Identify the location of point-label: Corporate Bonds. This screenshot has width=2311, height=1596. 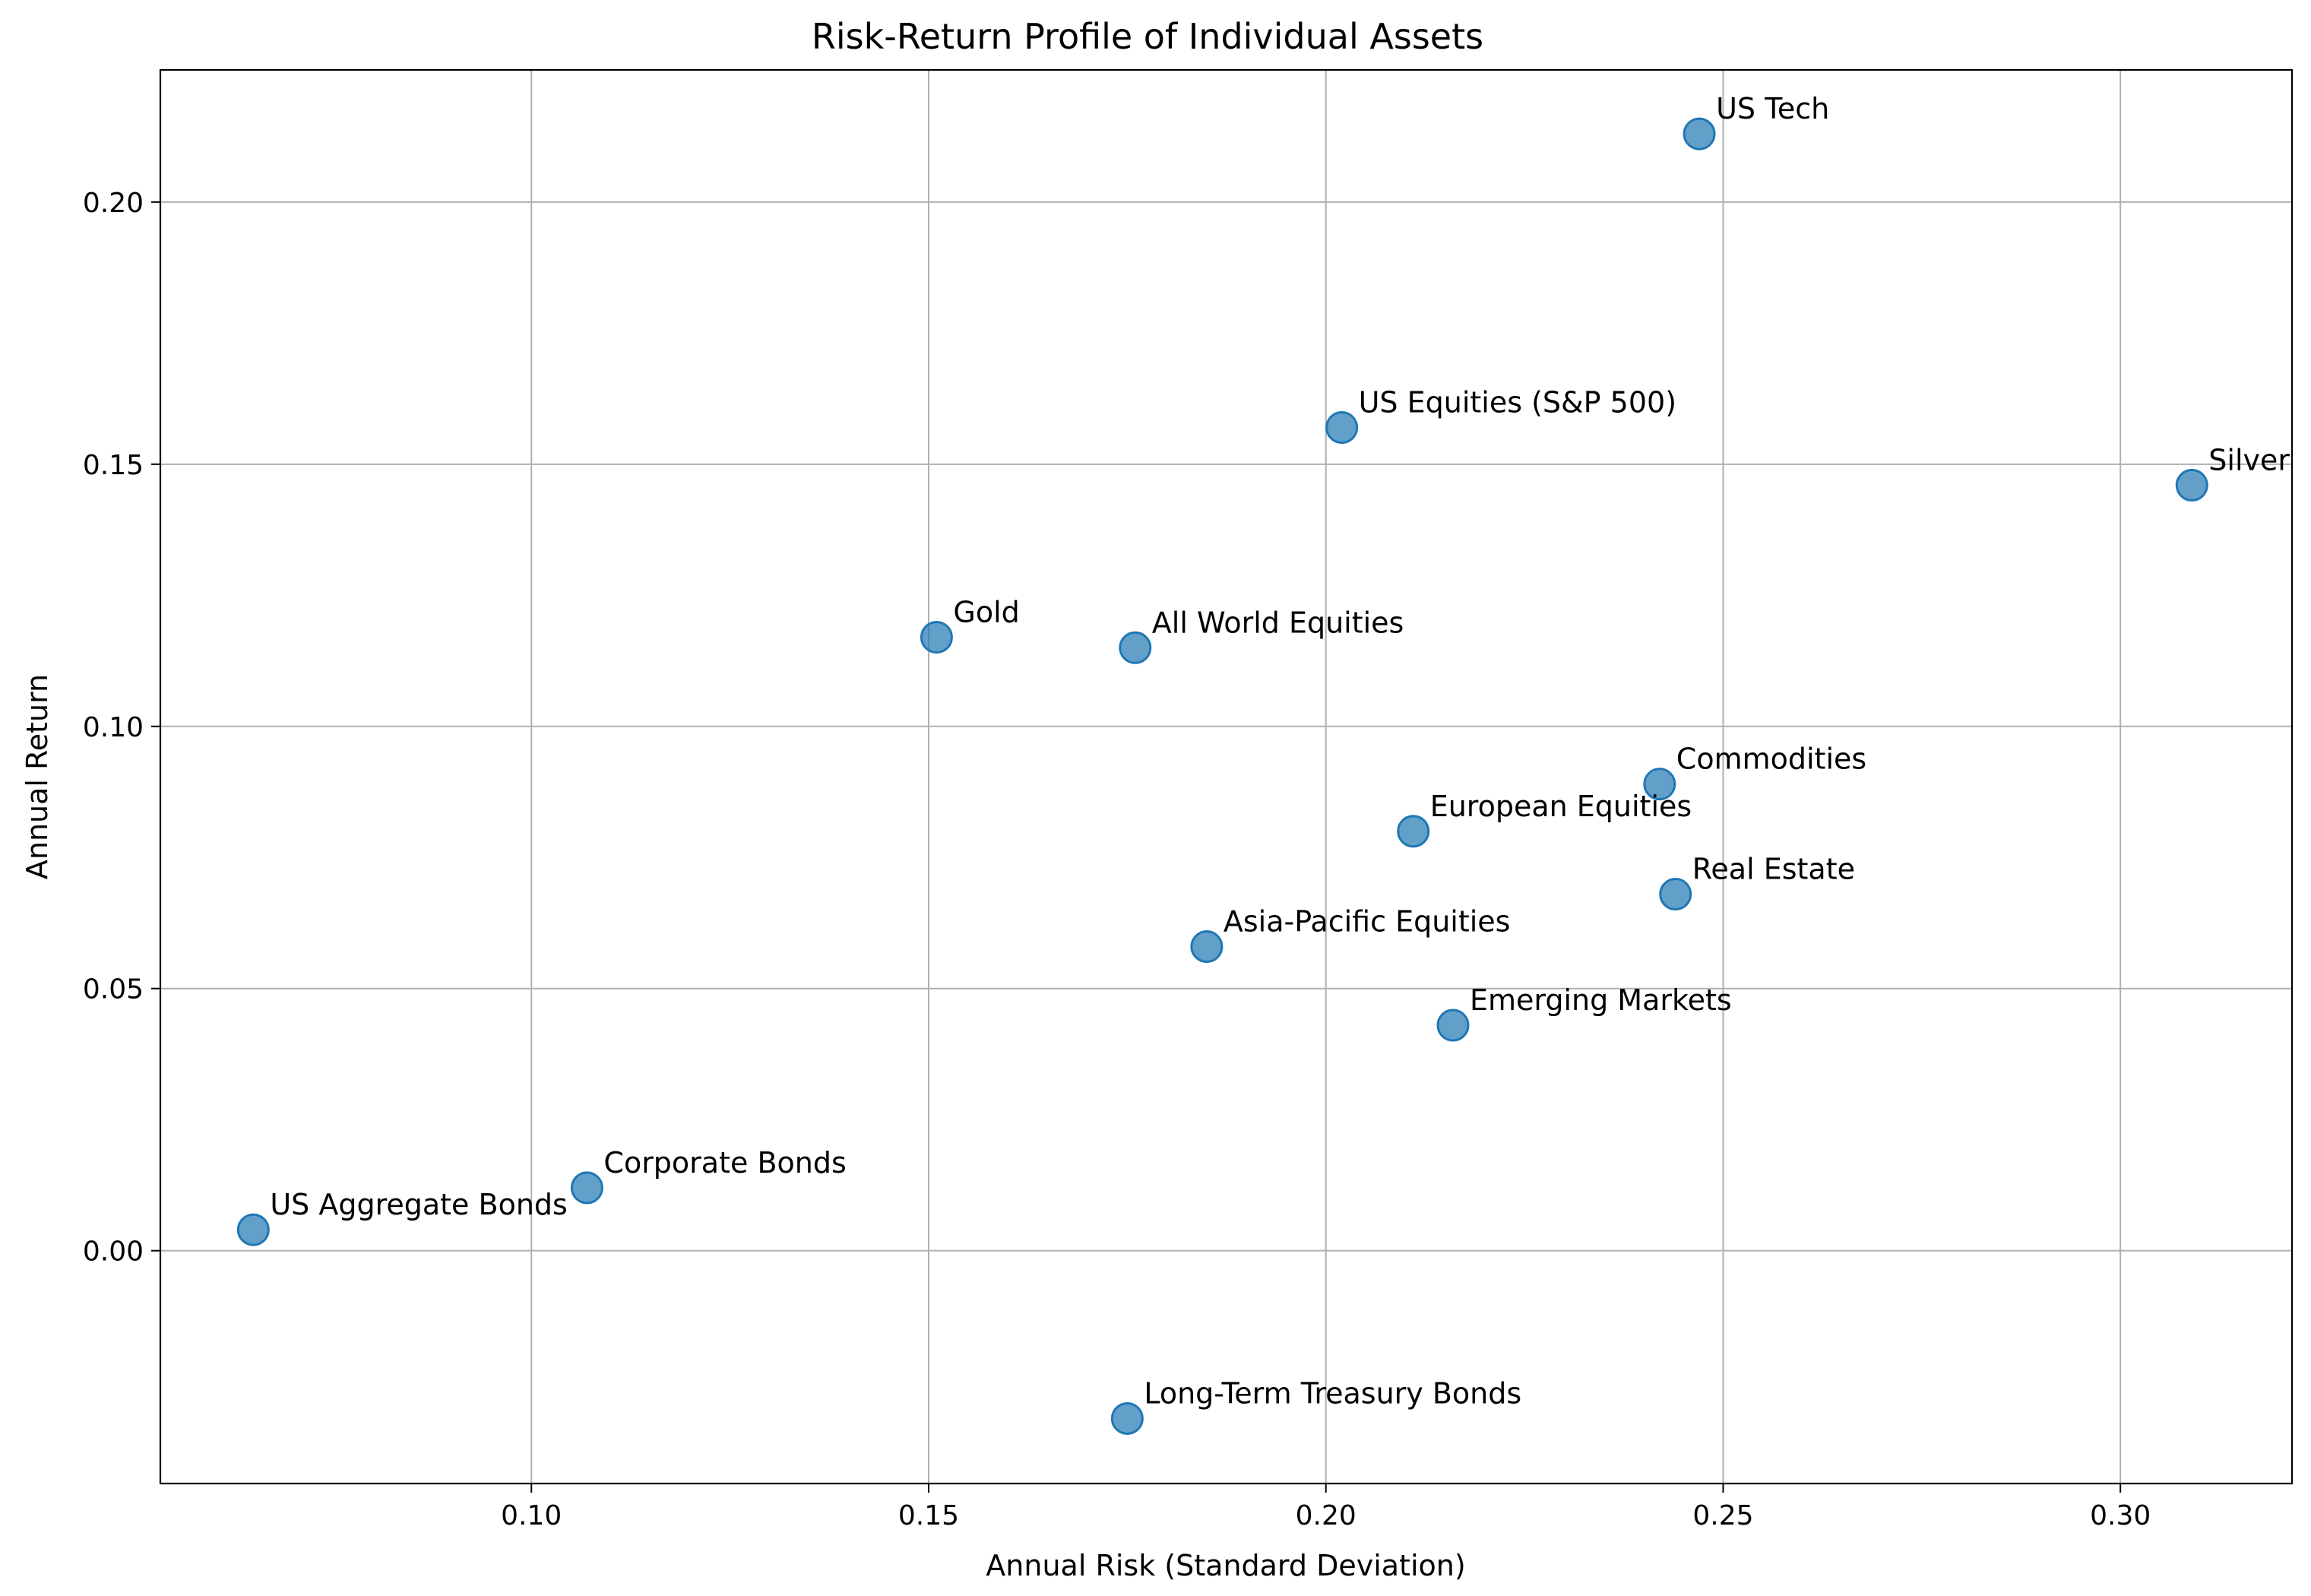
(724, 1163).